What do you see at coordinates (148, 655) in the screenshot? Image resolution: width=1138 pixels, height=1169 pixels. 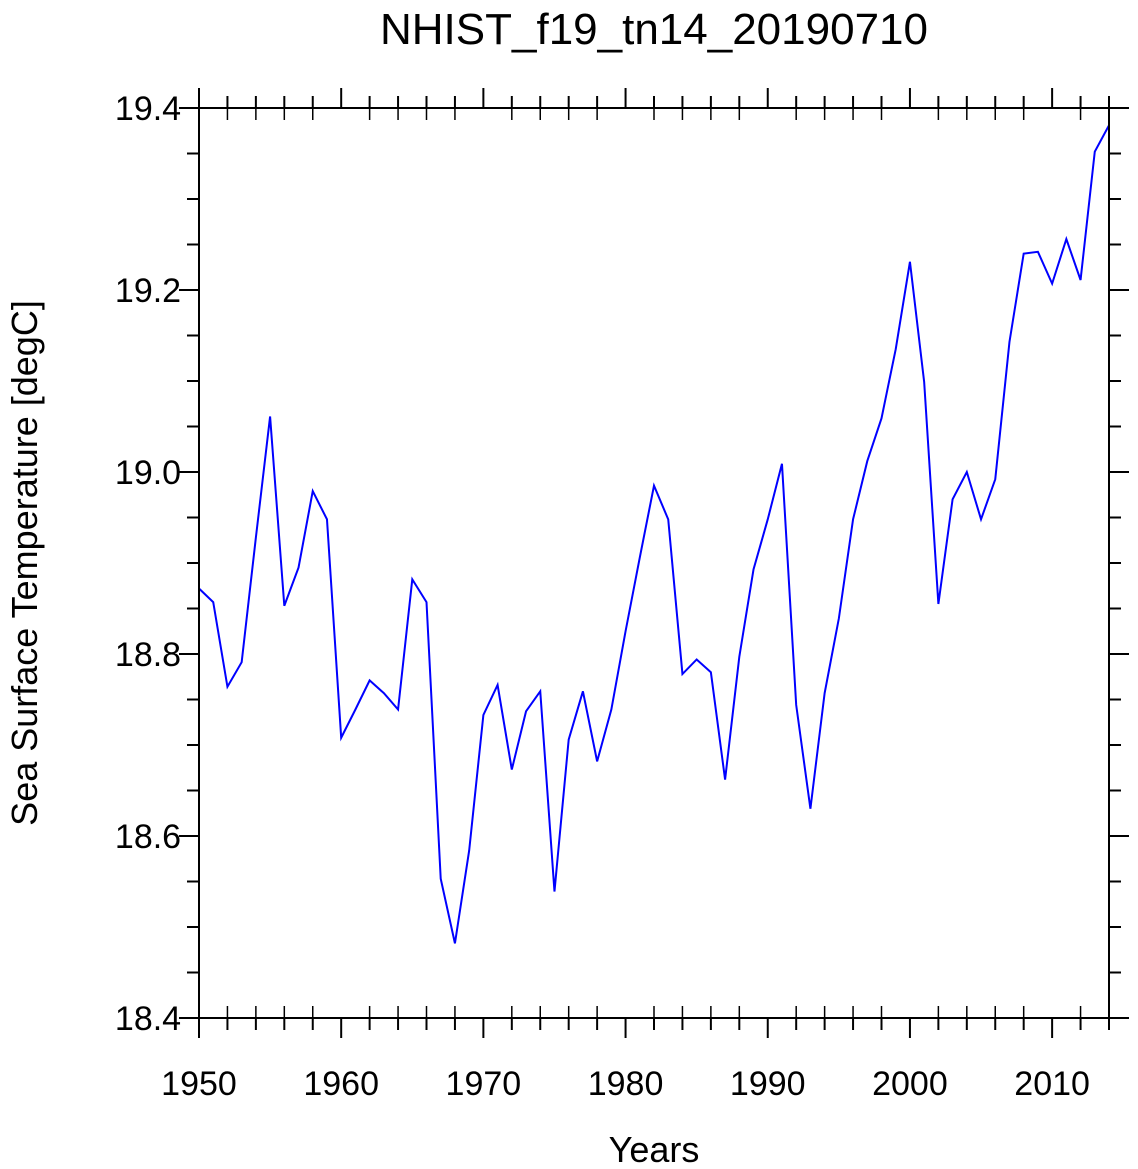 I see `y-tick-label: 18.8` at bounding box center [148, 655].